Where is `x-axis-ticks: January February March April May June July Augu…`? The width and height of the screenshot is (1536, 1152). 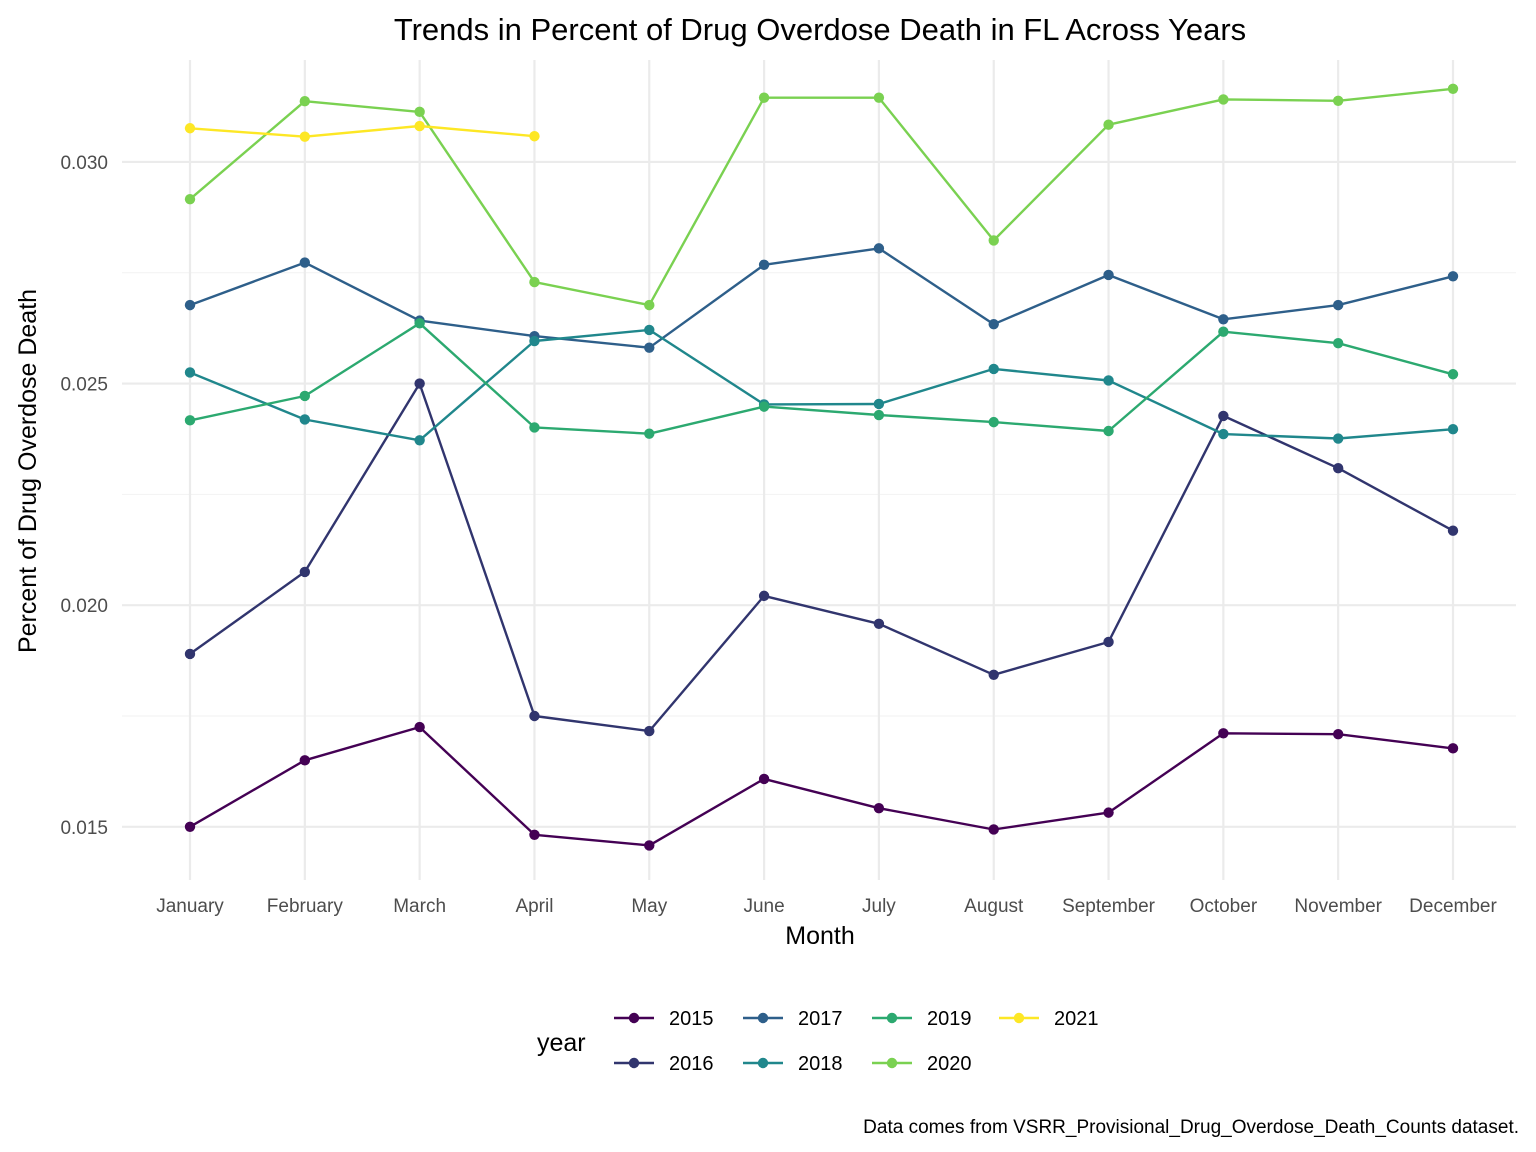 x-axis-ticks: January February March April May June July Augu… is located at coordinates (826, 906).